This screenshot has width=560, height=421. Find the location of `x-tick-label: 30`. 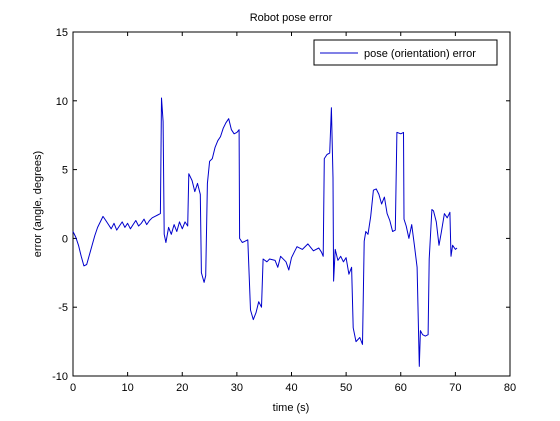

x-tick-label: 30 is located at coordinates (237, 388).